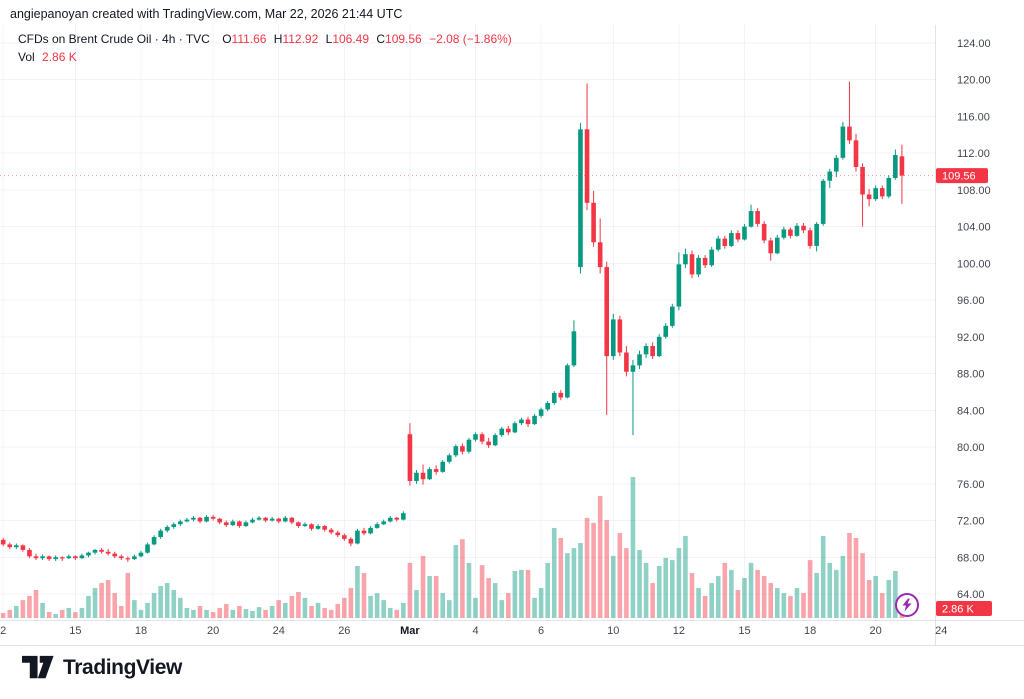 The image size is (1024, 699). What do you see at coordinates (971, 338) in the screenshot?
I see `svg-text: 92.00` at bounding box center [971, 338].